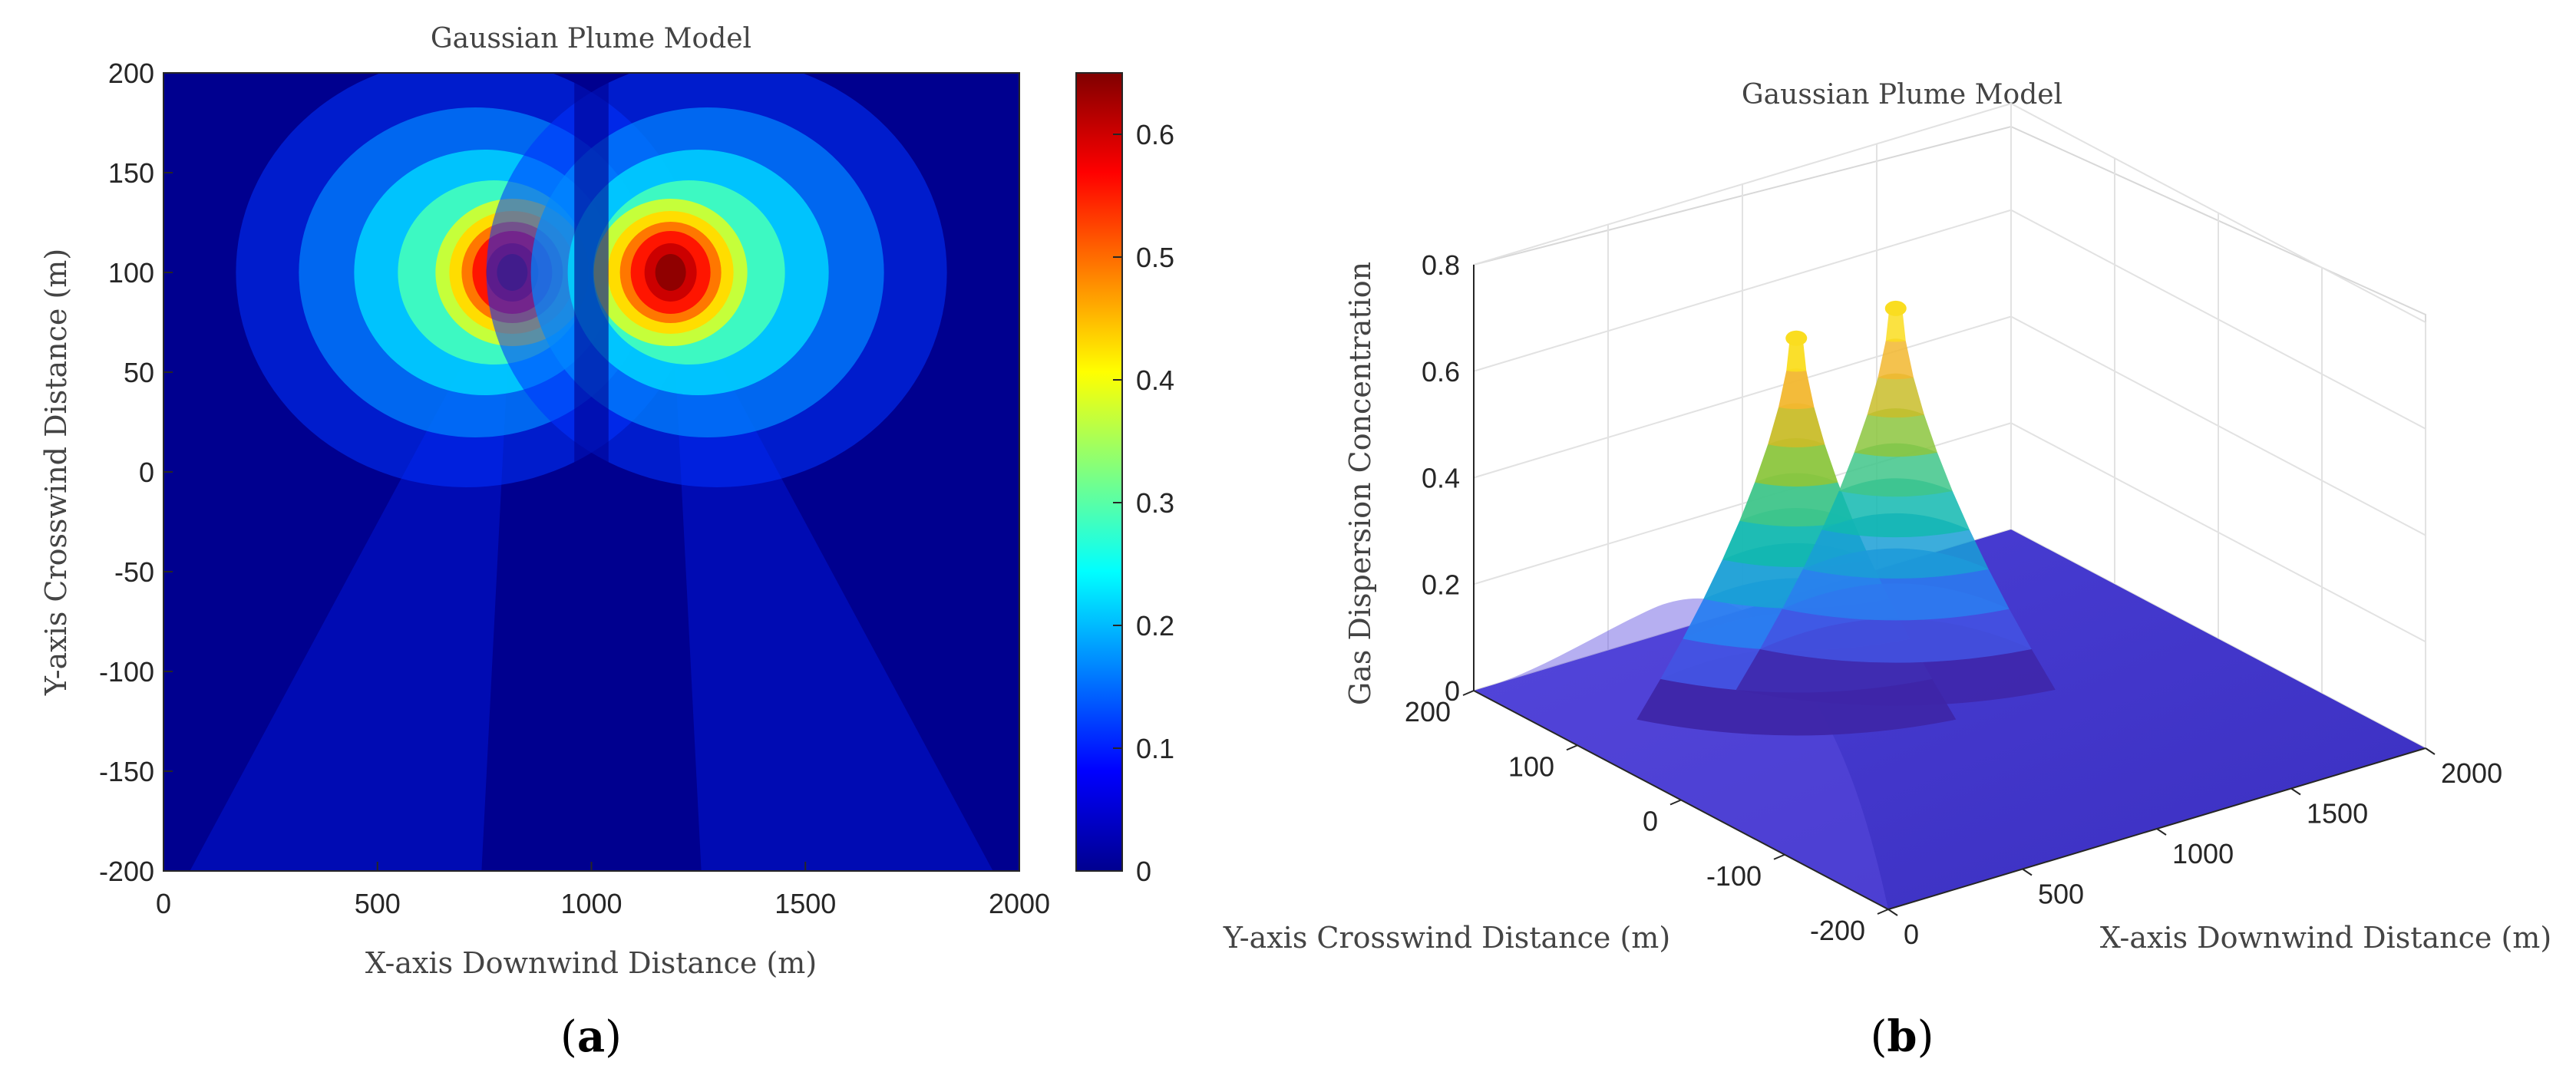 The height and width of the screenshot is (1082, 2576). I want to click on z-tick-label: 0.2, so click(1441, 584).